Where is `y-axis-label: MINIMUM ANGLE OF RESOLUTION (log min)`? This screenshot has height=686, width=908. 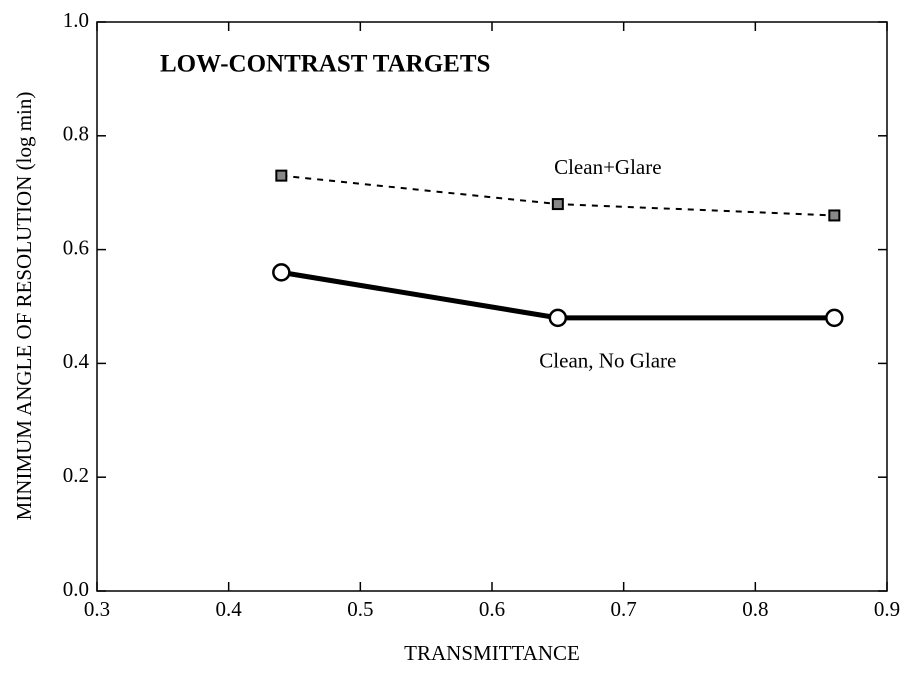
y-axis-label: MINIMUM ANGLE OF RESOLUTION (log min) is located at coordinates (24, 306).